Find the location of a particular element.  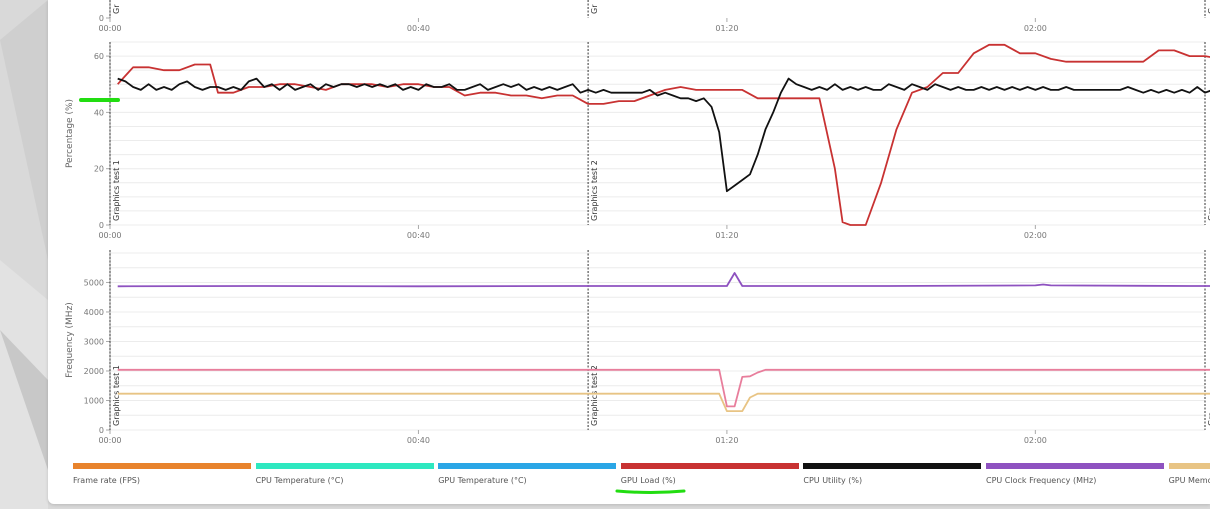

legend-item: Frame rate (FPS) is located at coordinates (162, 474).